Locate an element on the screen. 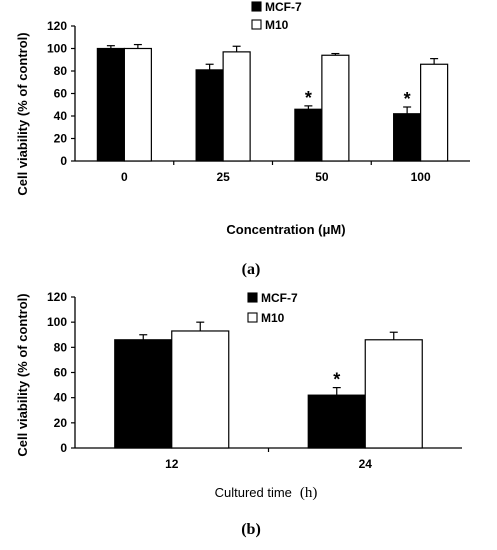 Image resolution: width=497 pixels, height=550 pixels. y-axis-label-a: Cell viability (% of control) is located at coordinates (22, 113).